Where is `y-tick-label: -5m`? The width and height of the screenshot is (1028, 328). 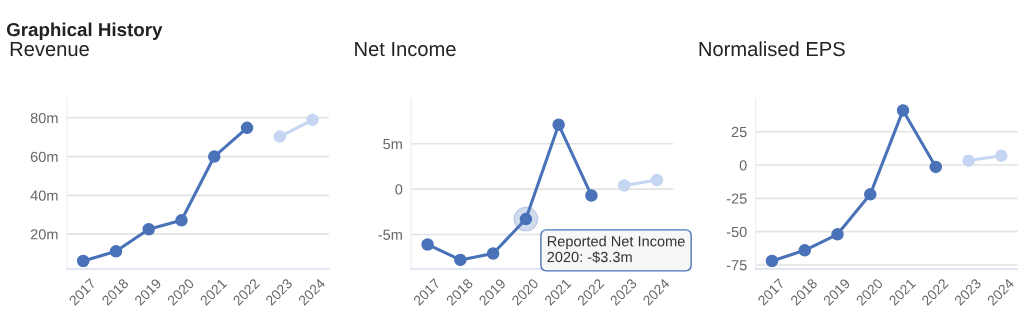
y-tick-label: -5m is located at coordinates (390, 234).